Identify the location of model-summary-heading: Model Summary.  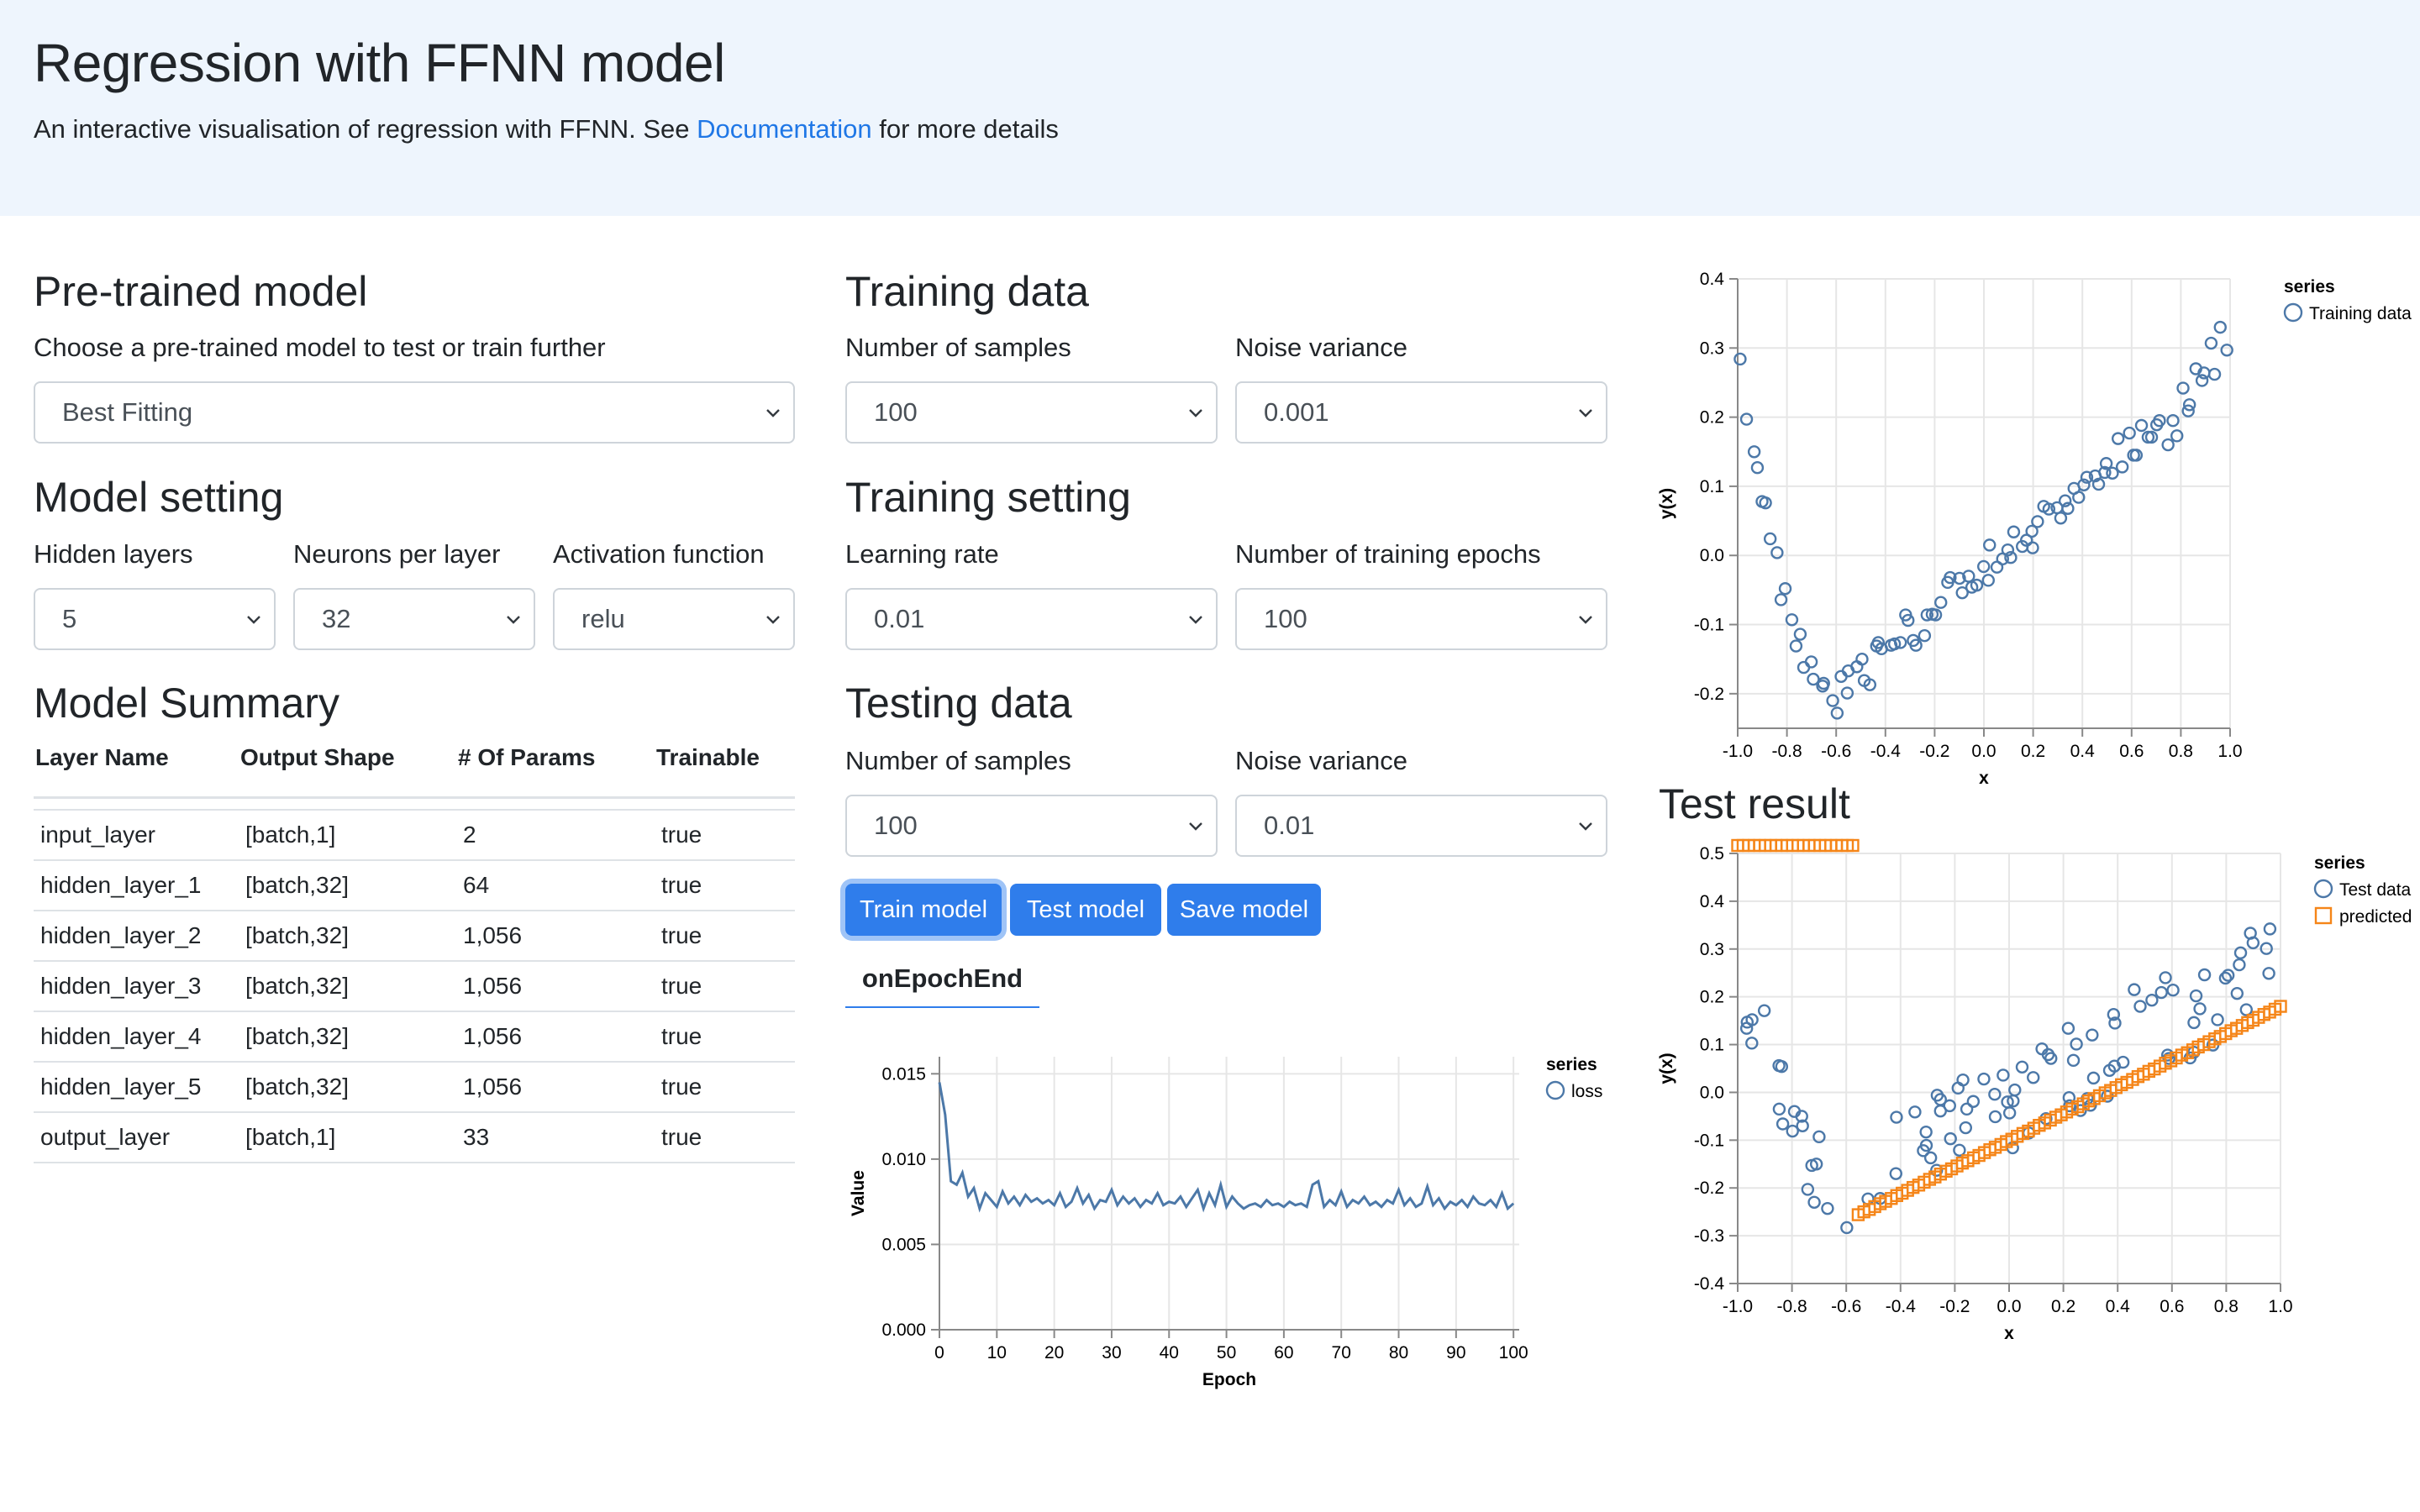
(187, 703).